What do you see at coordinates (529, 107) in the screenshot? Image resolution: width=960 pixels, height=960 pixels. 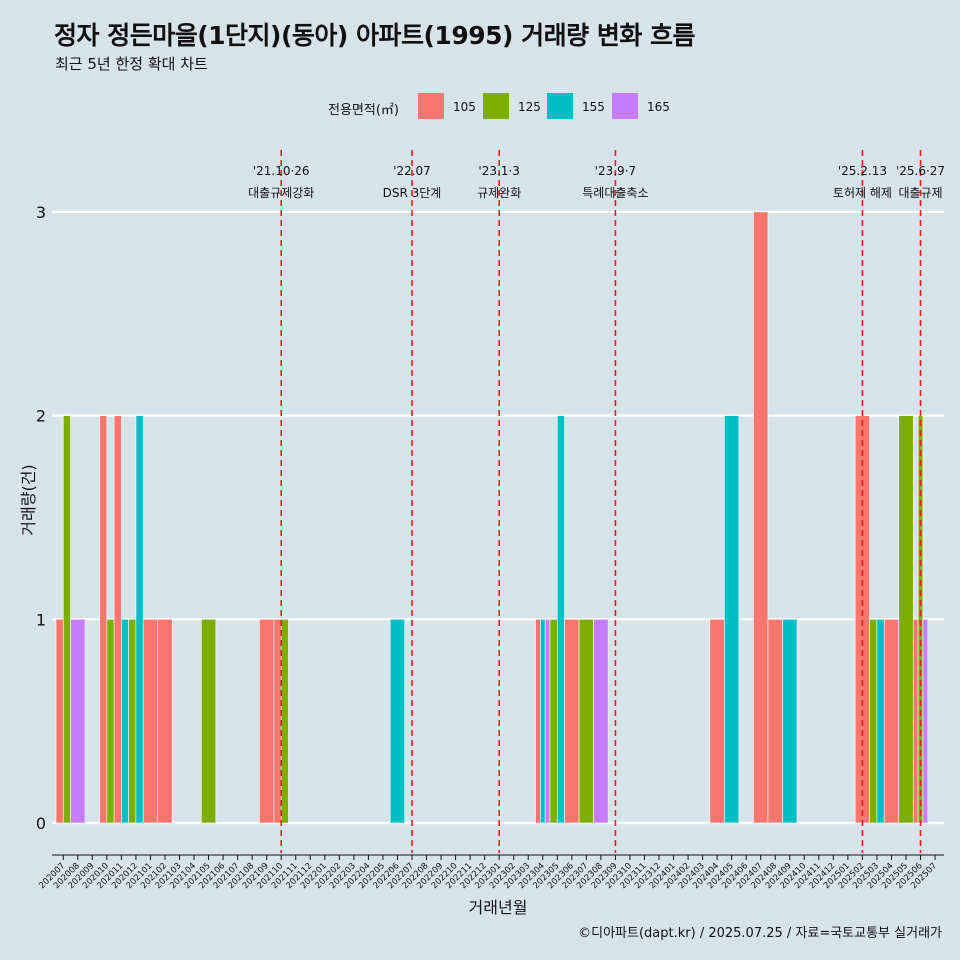 I see `legend-label-125: 125` at bounding box center [529, 107].